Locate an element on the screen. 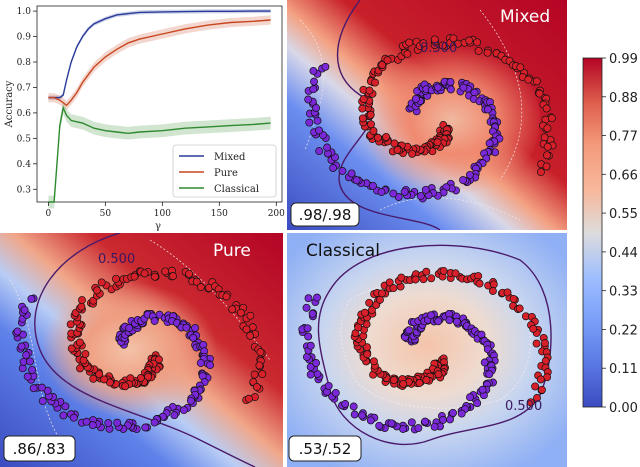 Image resolution: width=640 pixels, height=467 pixels. colorbar-gradient is located at coordinates (592, 232).